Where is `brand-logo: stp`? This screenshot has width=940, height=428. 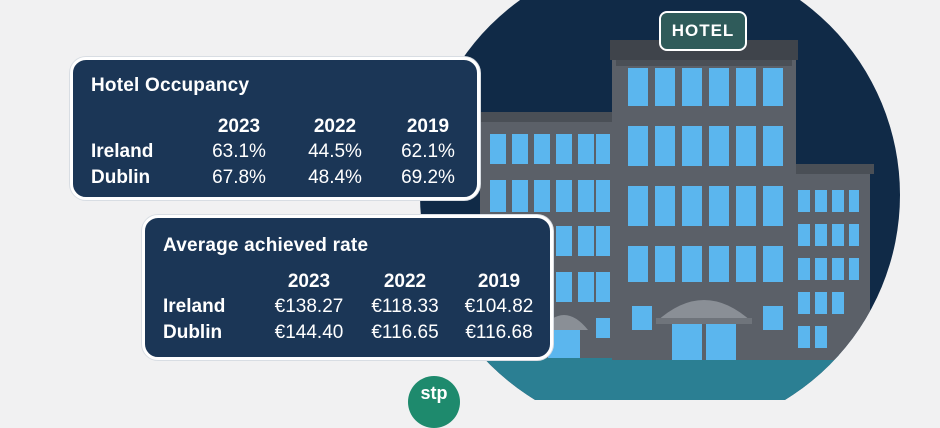 brand-logo: stp is located at coordinates (434, 402).